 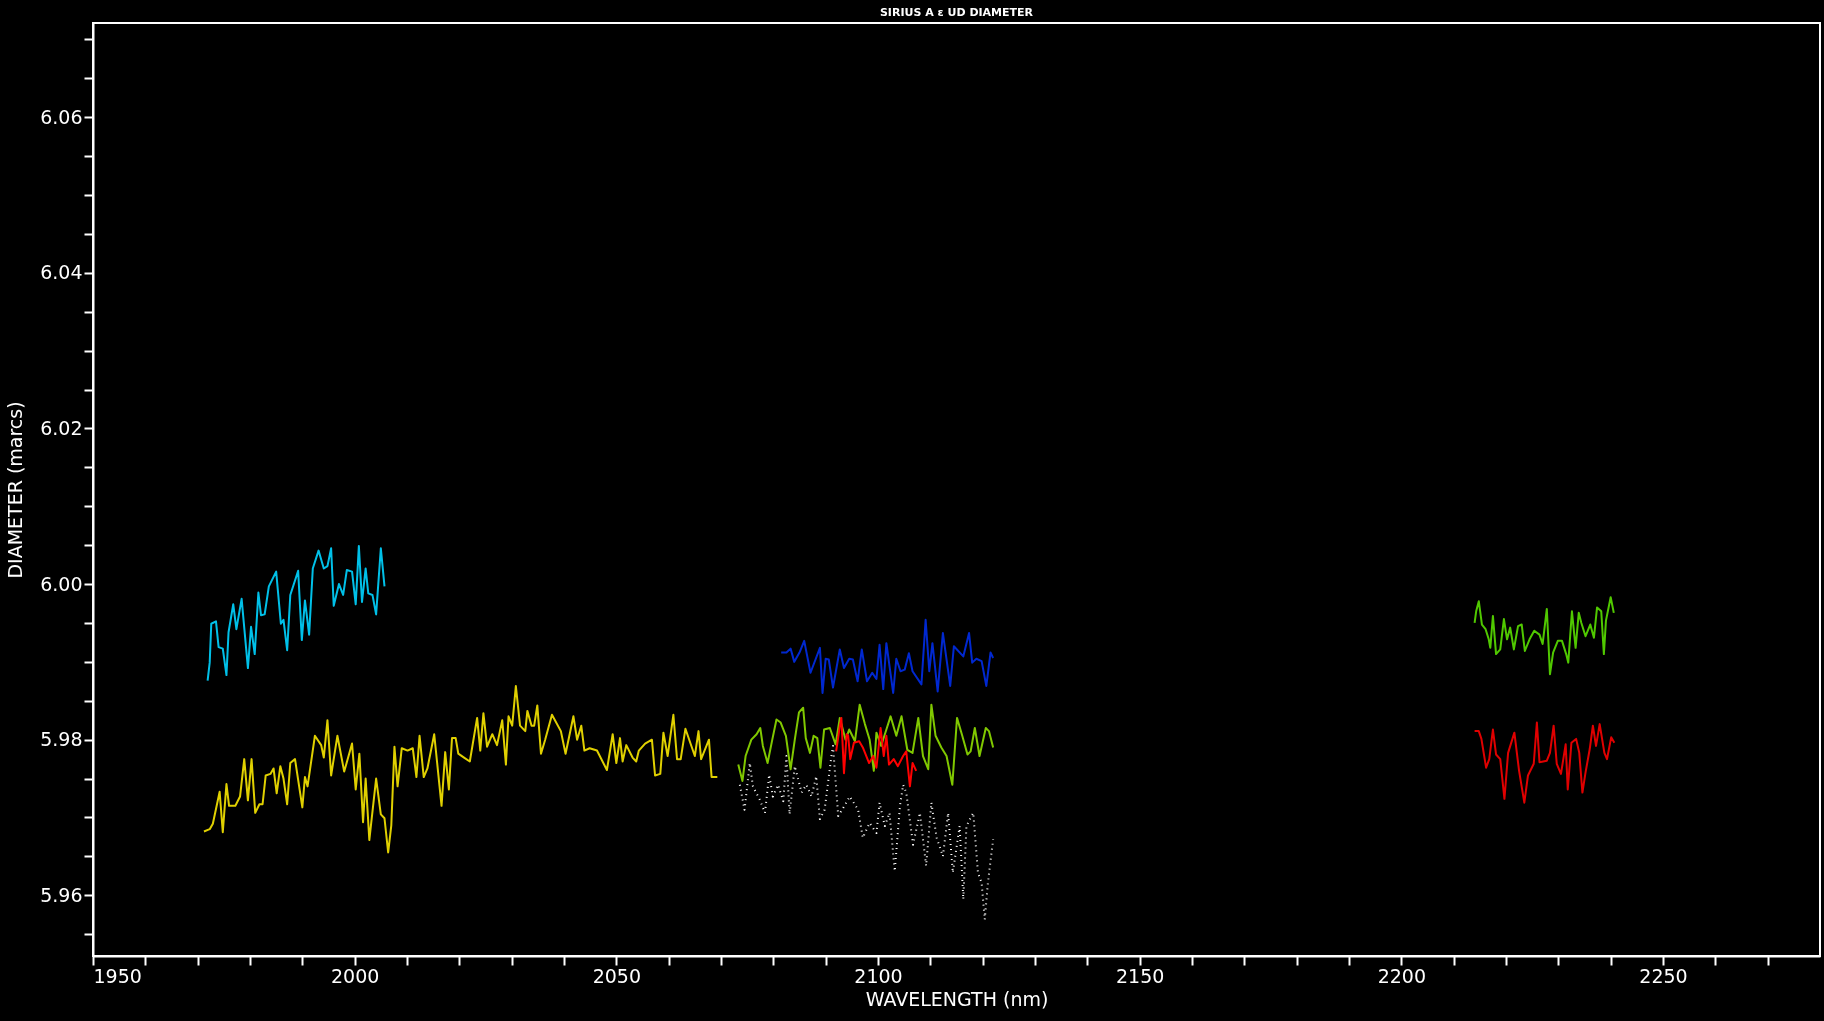 I want to click on y-tick-label: 6.02, so click(x=61, y=427).